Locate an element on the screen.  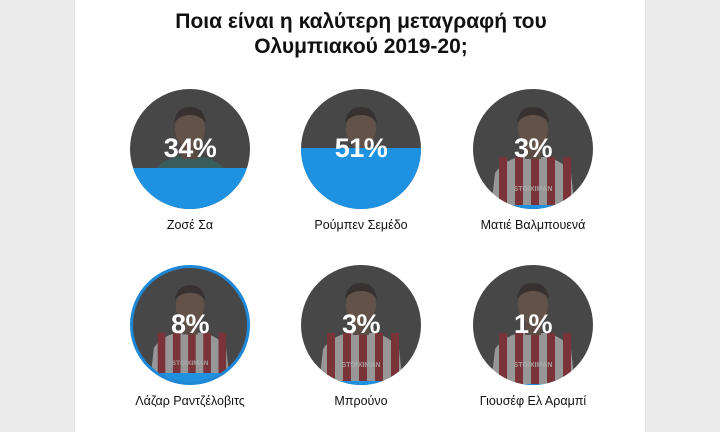
poll-option-lazar-randjelovic: STOIXIMAN 8% Λάζαρ Ραντζέλοβιτς is located at coordinates (190, 345).